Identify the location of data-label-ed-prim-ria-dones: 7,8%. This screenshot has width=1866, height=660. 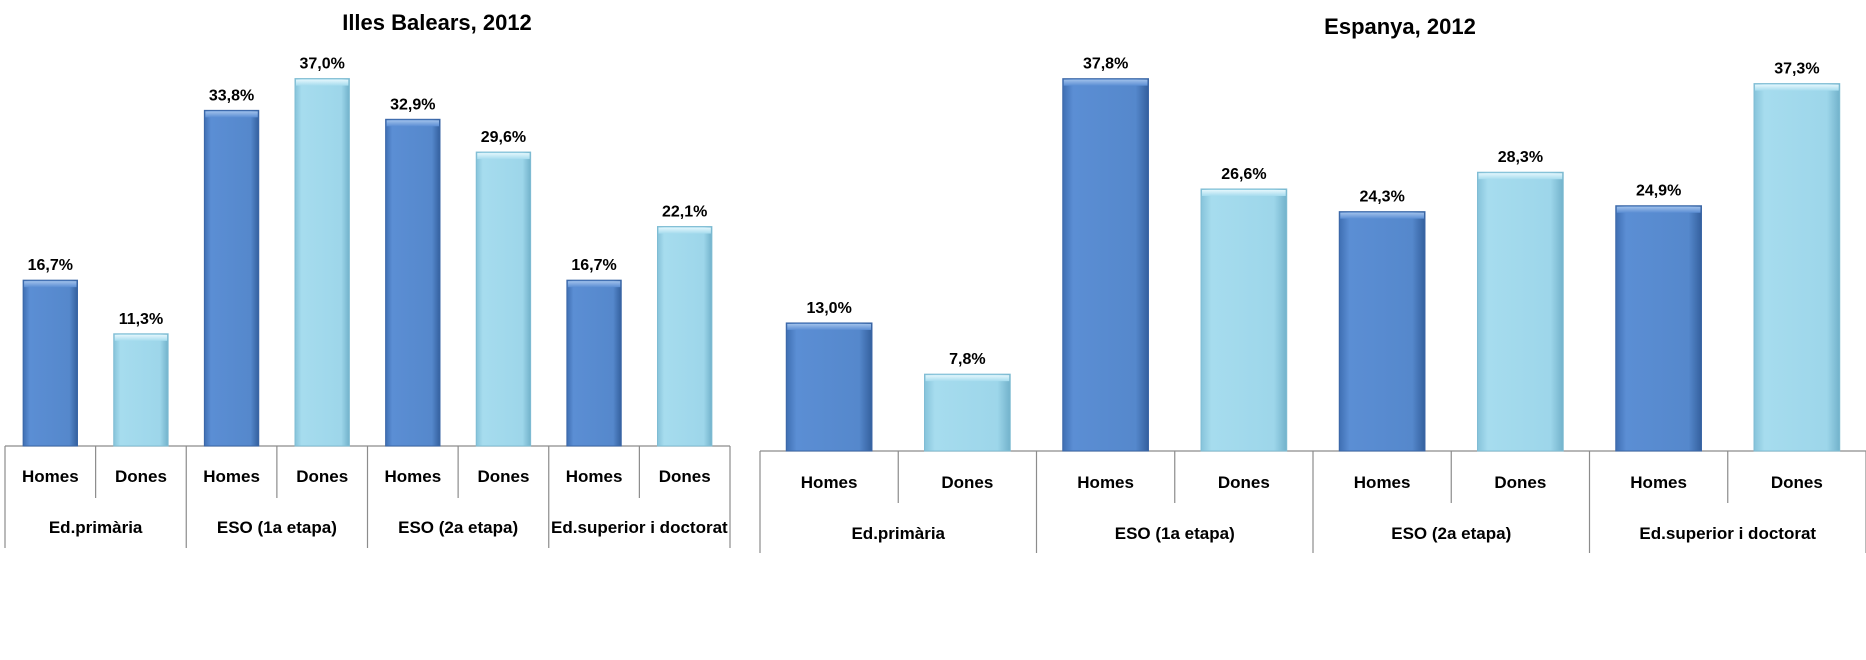
(967, 359).